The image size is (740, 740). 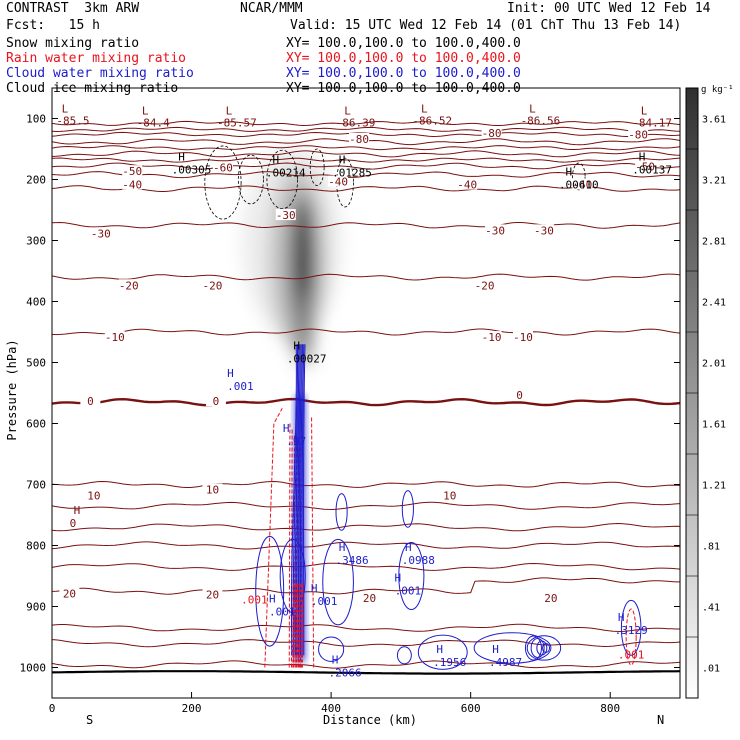 What do you see at coordinates (338, 182) in the screenshot?
I see `temperature-label: -40` at bounding box center [338, 182].